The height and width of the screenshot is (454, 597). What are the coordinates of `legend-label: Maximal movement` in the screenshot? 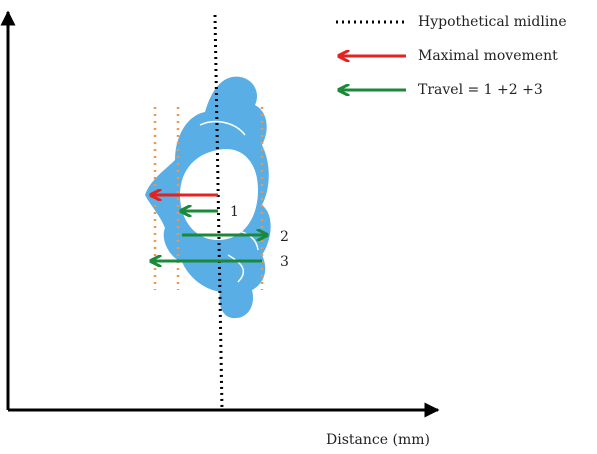 It's located at (488, 56).